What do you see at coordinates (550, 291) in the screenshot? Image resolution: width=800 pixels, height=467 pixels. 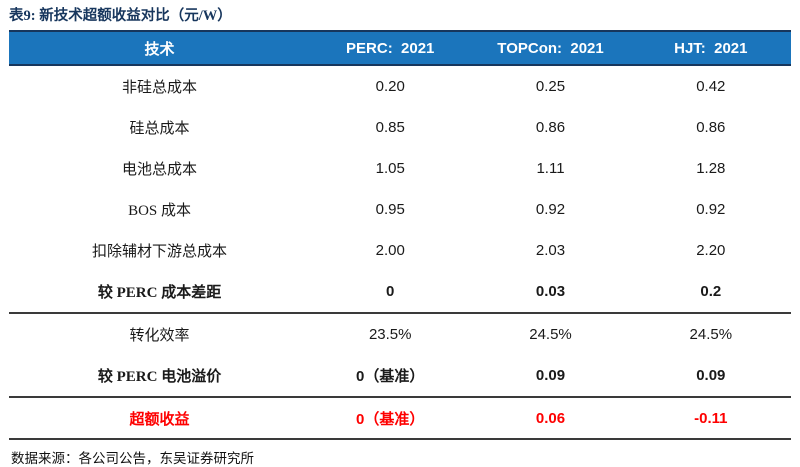 I see `row-value-topcon: 0.03` at bounding box center [550, 291].